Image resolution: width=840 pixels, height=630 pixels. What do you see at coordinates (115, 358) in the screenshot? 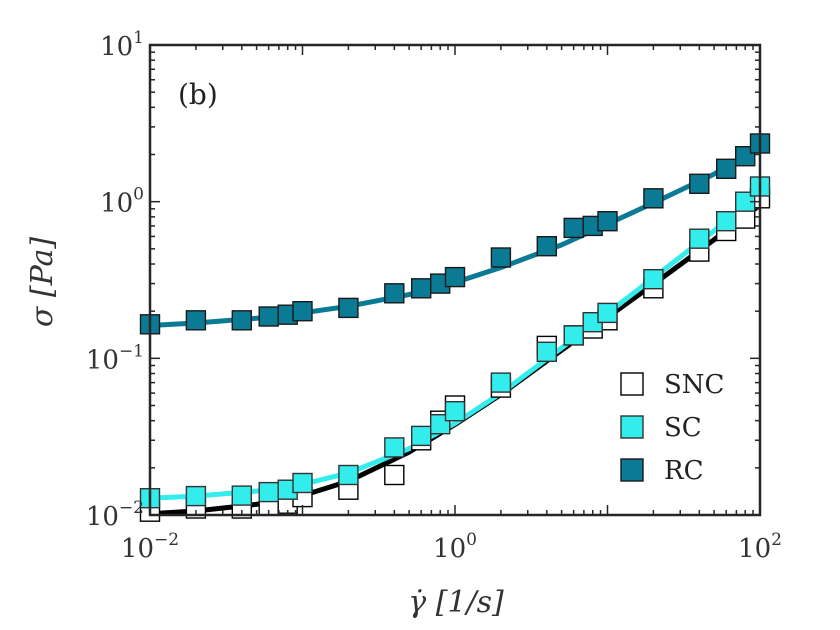
I see `y-tick-label: 10⁻¹` at bounding box center [115, 358].